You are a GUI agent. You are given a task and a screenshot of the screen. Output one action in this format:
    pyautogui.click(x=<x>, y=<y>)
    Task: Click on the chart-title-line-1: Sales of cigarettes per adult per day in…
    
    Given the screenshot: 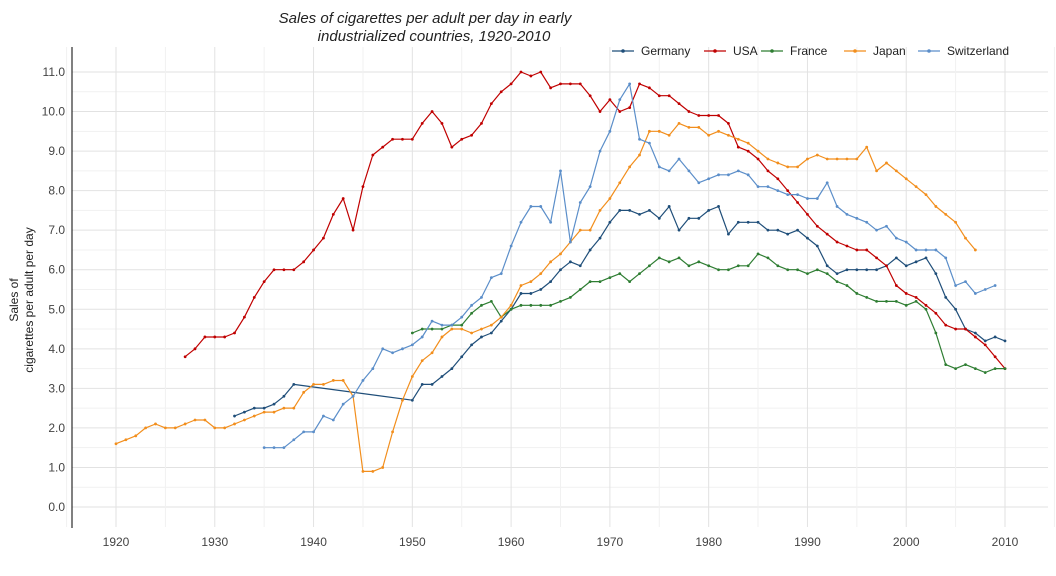 What is the action you would take?
    pyautogui.click(x=426, y=18)
    